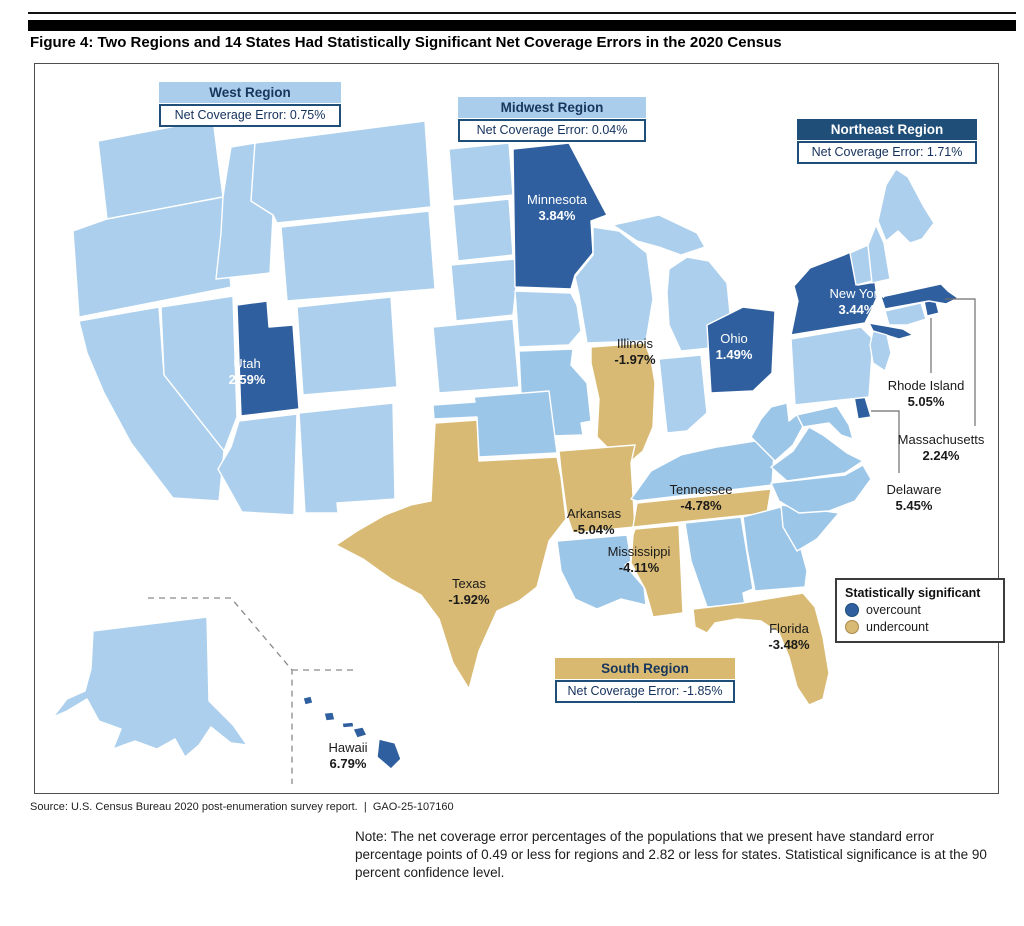  I want to click on state-nebraska, so click(484, 290).